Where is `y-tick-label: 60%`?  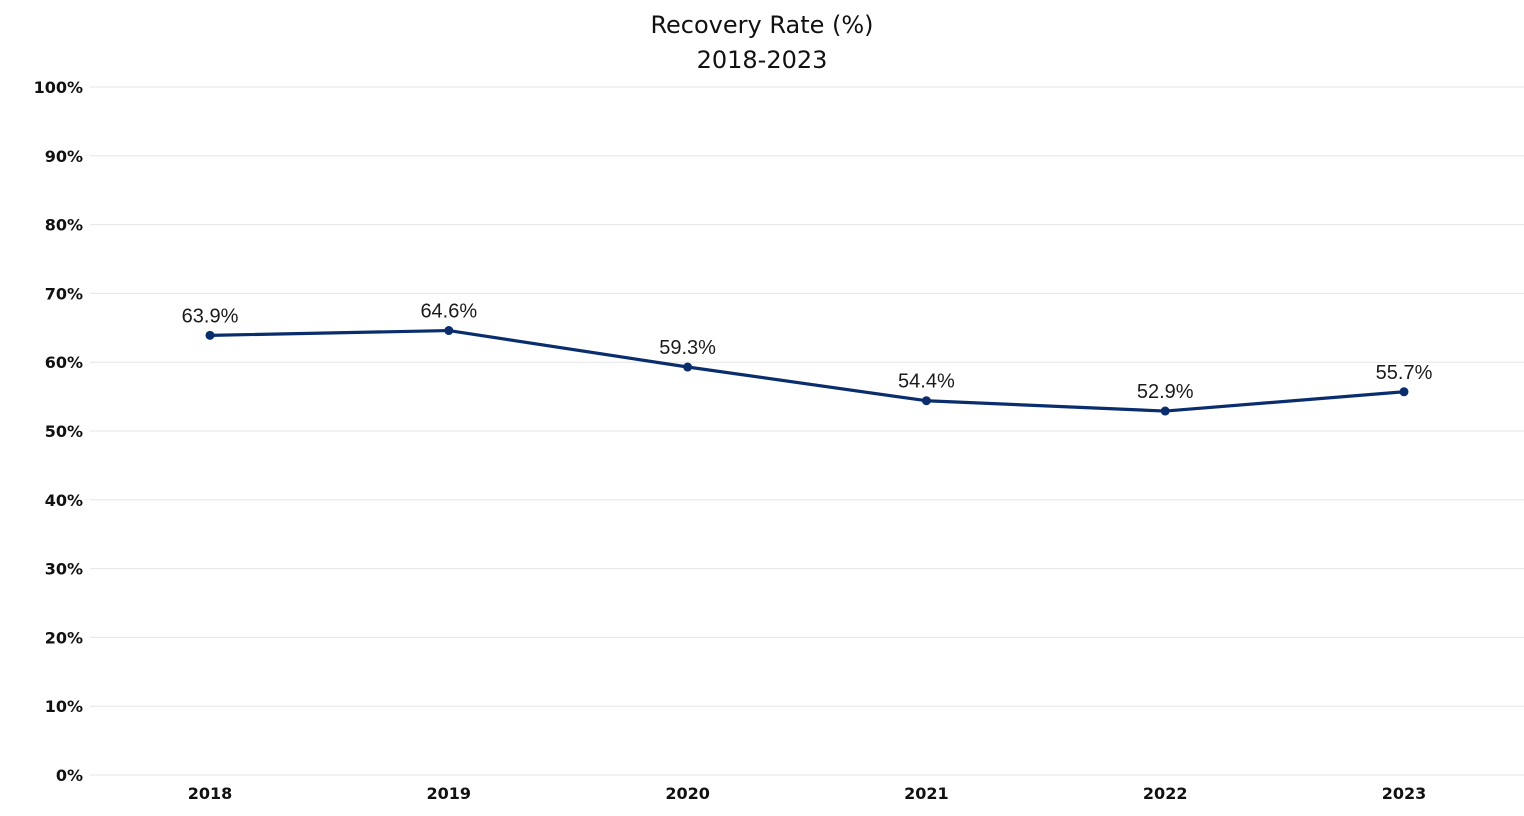 y-tick-label: 60% is located at coordinates (64, 362).